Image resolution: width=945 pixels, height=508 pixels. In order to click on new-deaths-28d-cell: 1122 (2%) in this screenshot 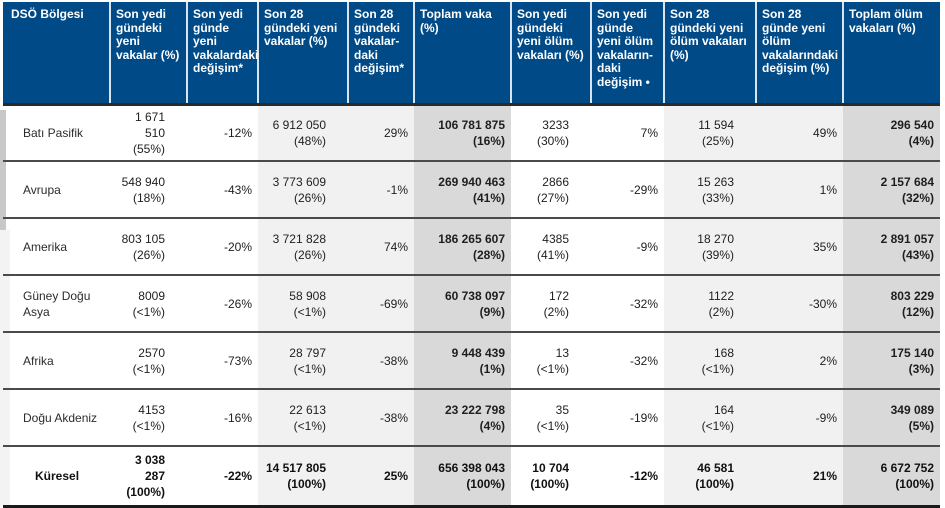, I will do `click(710, 303)`.